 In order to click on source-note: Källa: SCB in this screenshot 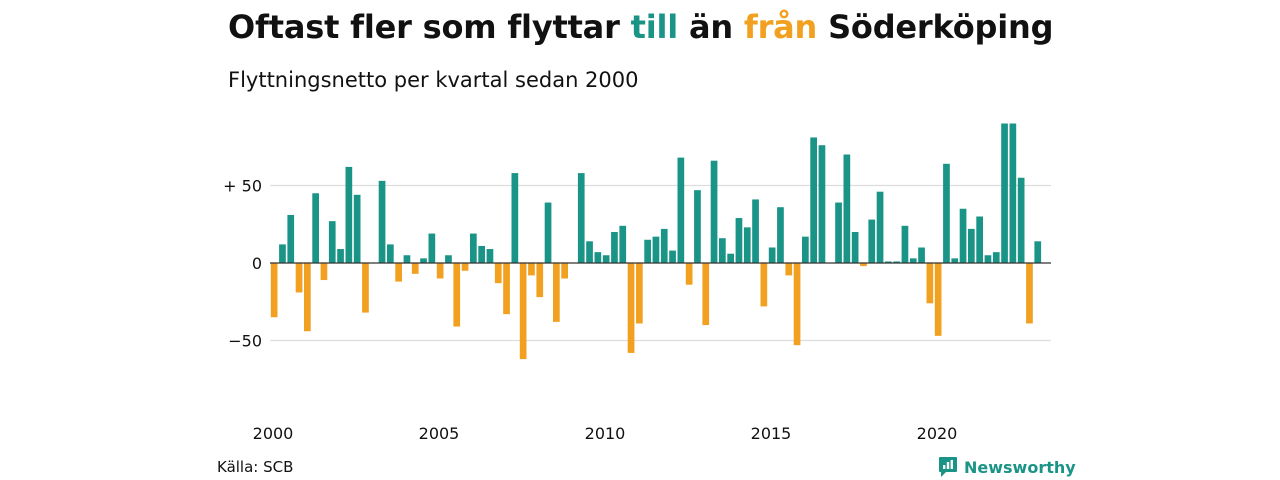, I will do `click(255, 467)`.